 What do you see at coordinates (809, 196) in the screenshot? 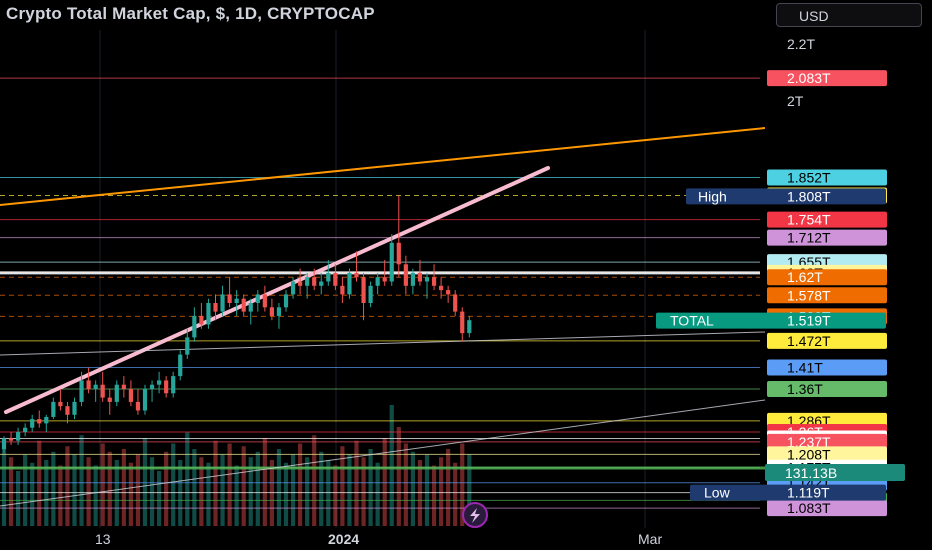
I see `high-value-label: 1.808T` at bounding box center [809, 196].